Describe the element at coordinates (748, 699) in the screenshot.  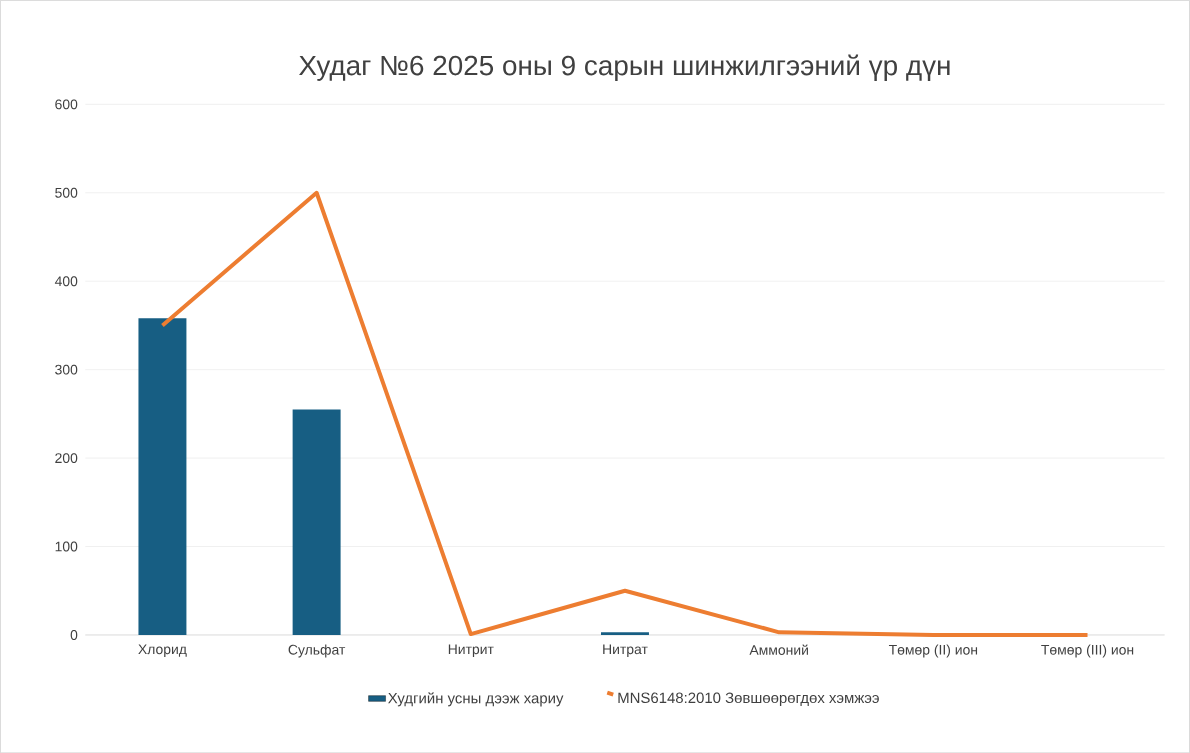
I see `legend-label: MNS6148:2010 Зөвшөөрөгдөх хэмжээ` at that location.